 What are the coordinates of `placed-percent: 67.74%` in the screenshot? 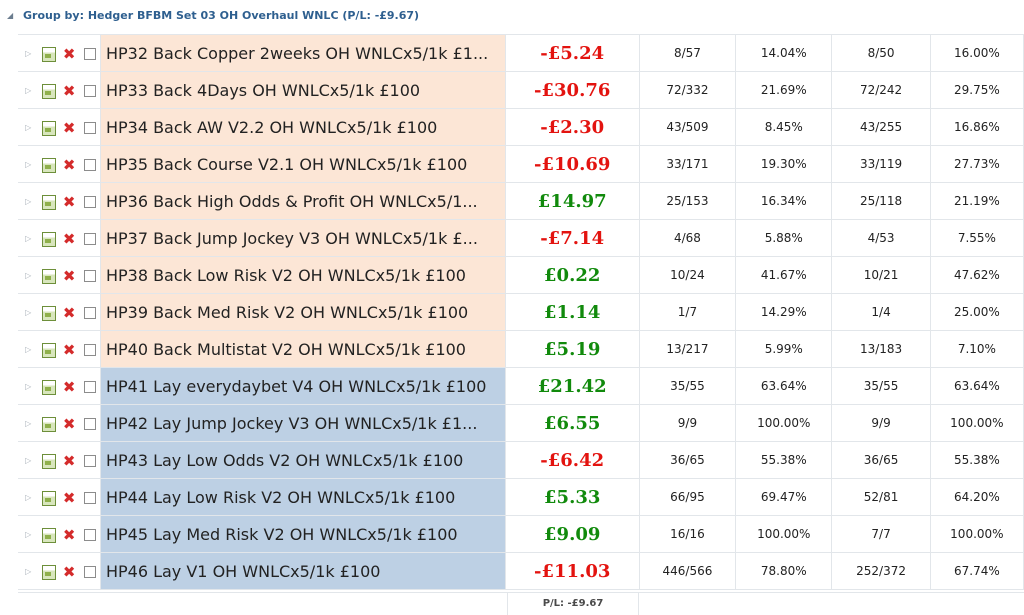 It's located at (977, 571).